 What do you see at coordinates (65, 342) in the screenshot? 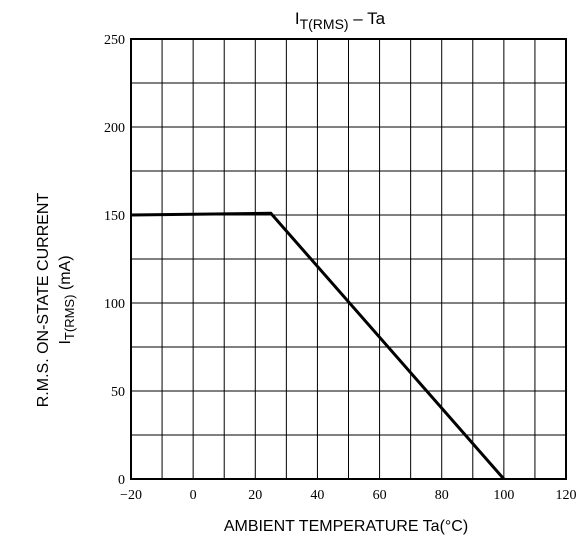
I see `y-axis-title-line2-main: I` at bounding box center [65, 342].